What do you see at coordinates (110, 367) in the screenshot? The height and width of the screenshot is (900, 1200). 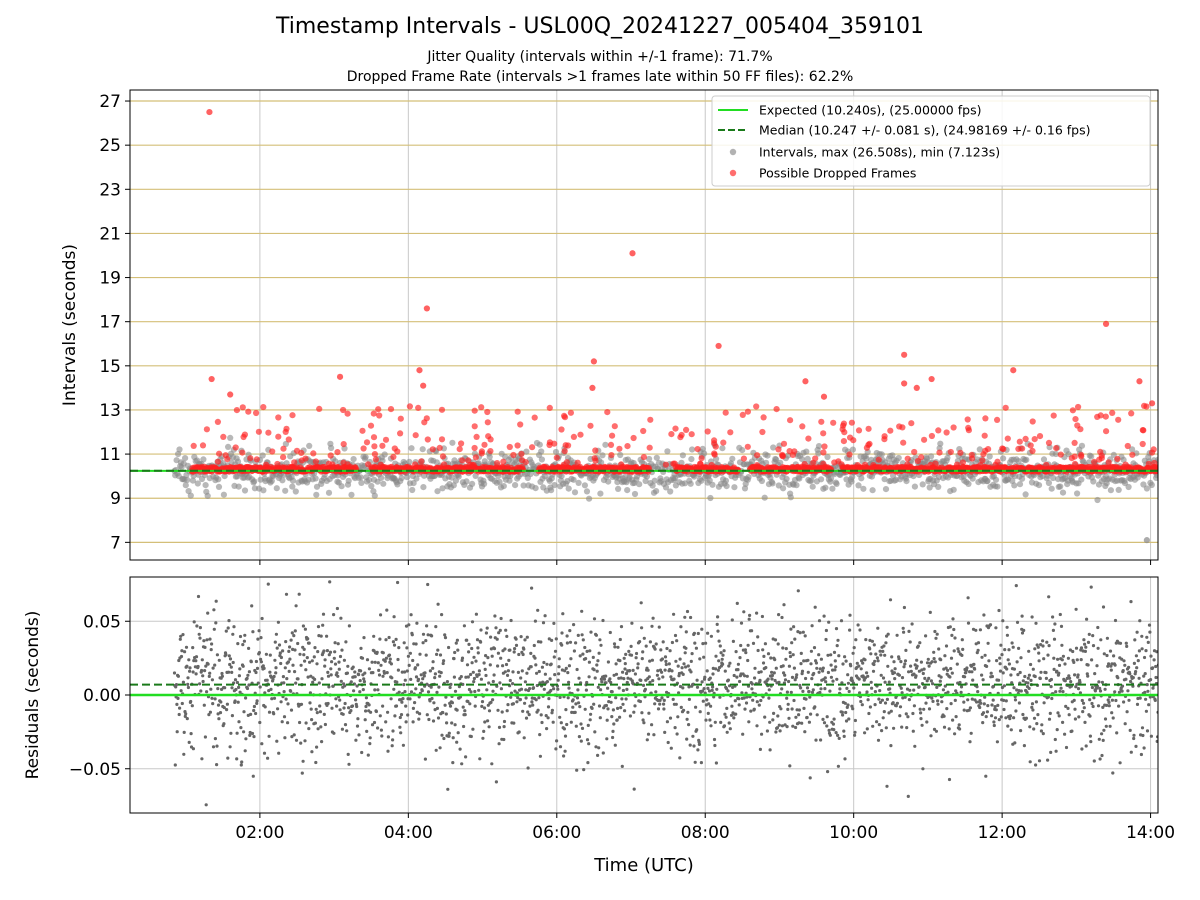 I see `intervals-ytick-label-4: 15` at bounding box center [110, 367].